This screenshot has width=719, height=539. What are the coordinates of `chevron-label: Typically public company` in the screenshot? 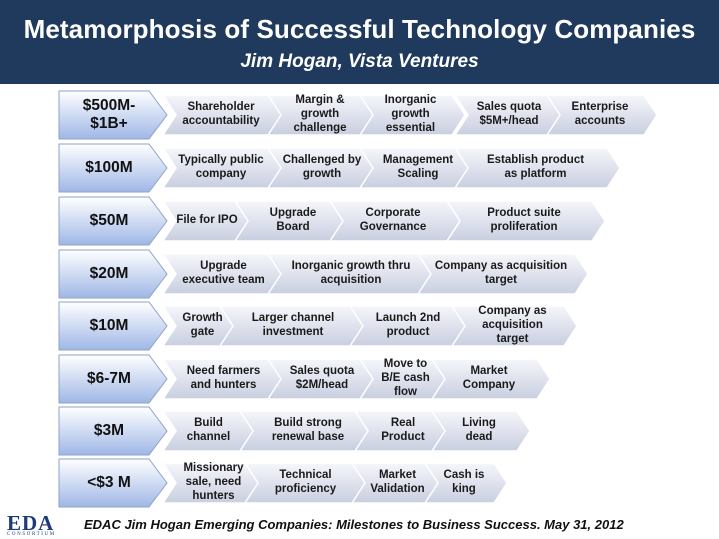 It's located at (221, 167).